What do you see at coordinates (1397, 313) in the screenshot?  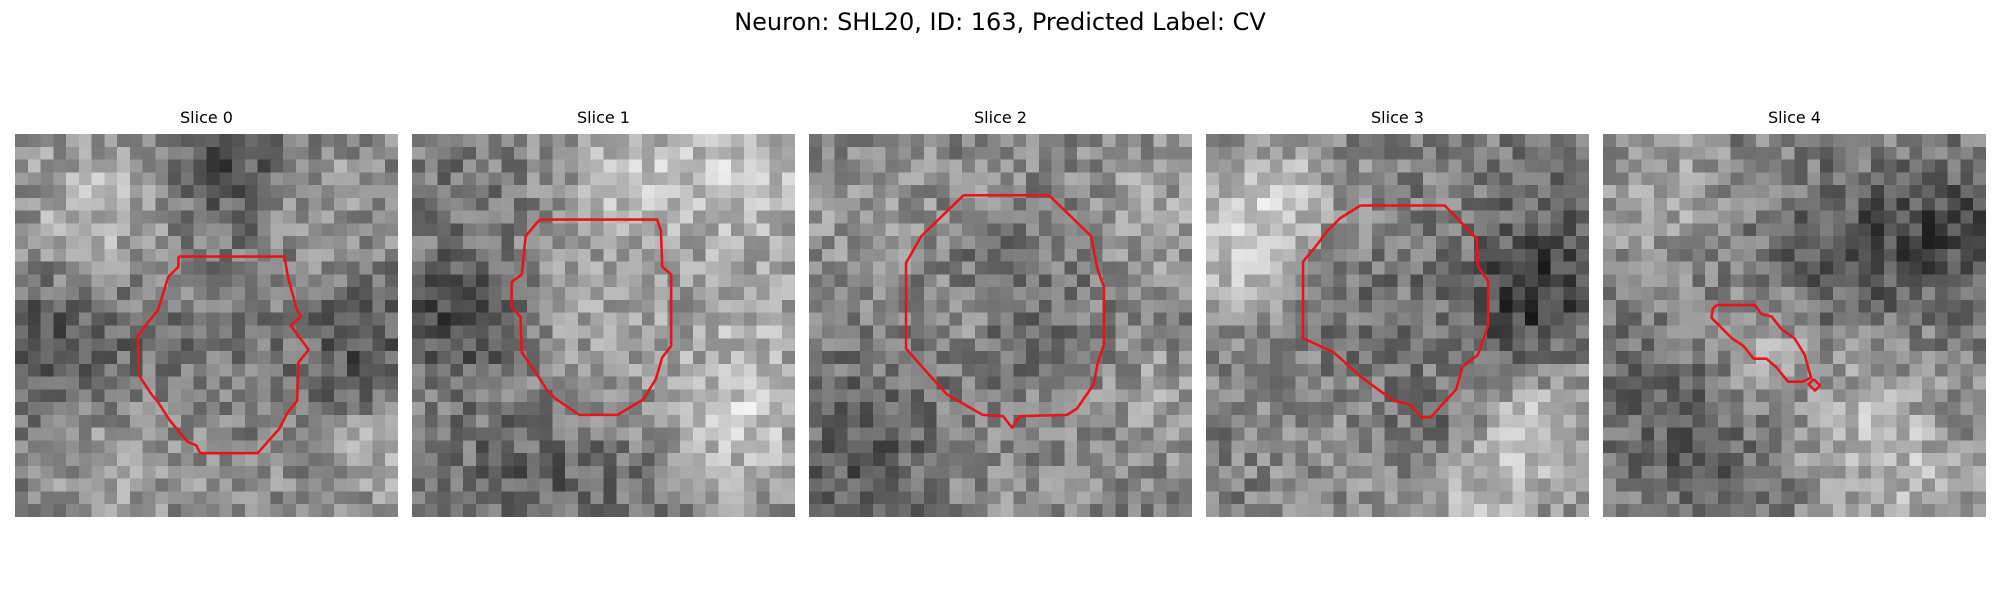 I see `slice-panel-3: Slice 3` at bounding box center [1397, 313].